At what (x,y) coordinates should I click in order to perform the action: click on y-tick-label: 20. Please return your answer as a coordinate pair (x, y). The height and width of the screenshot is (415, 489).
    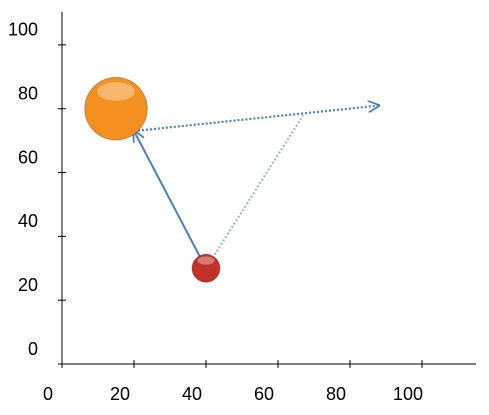
    Looking at the image, I should click on (28, 285).